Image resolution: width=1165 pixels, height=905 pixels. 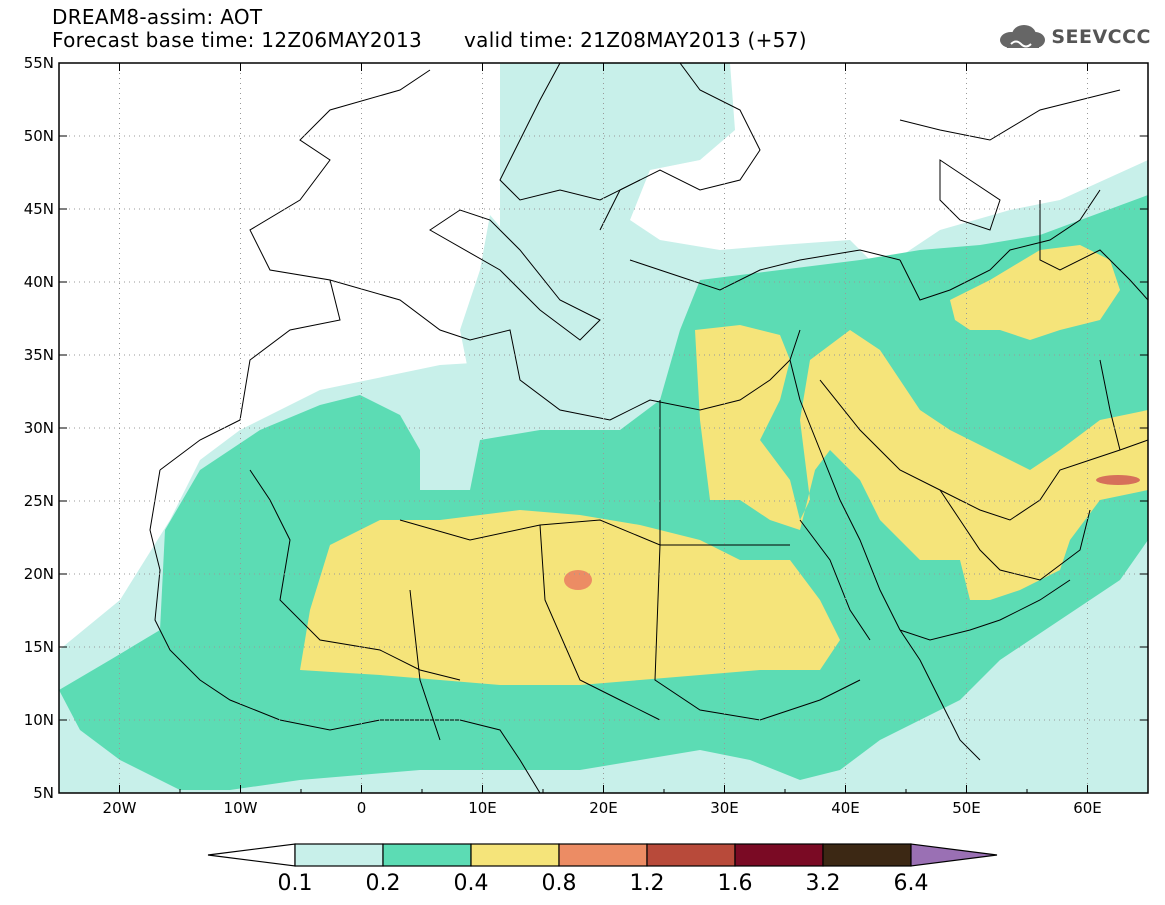 I want to click on colorbar-label: 0.8, so click(x=559, y=883).